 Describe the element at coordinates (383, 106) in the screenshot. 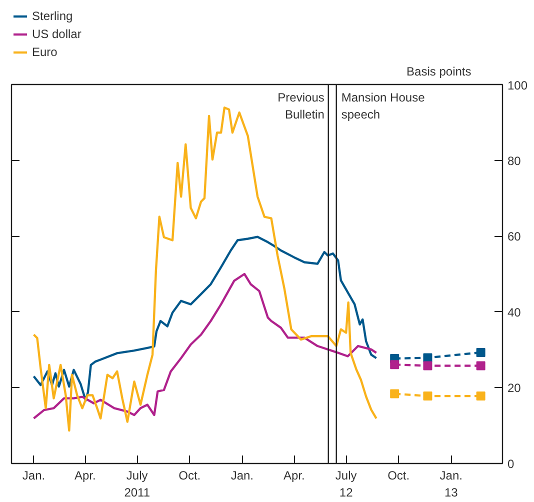

I see `ref-line-label: Mansion House speech` at that location.